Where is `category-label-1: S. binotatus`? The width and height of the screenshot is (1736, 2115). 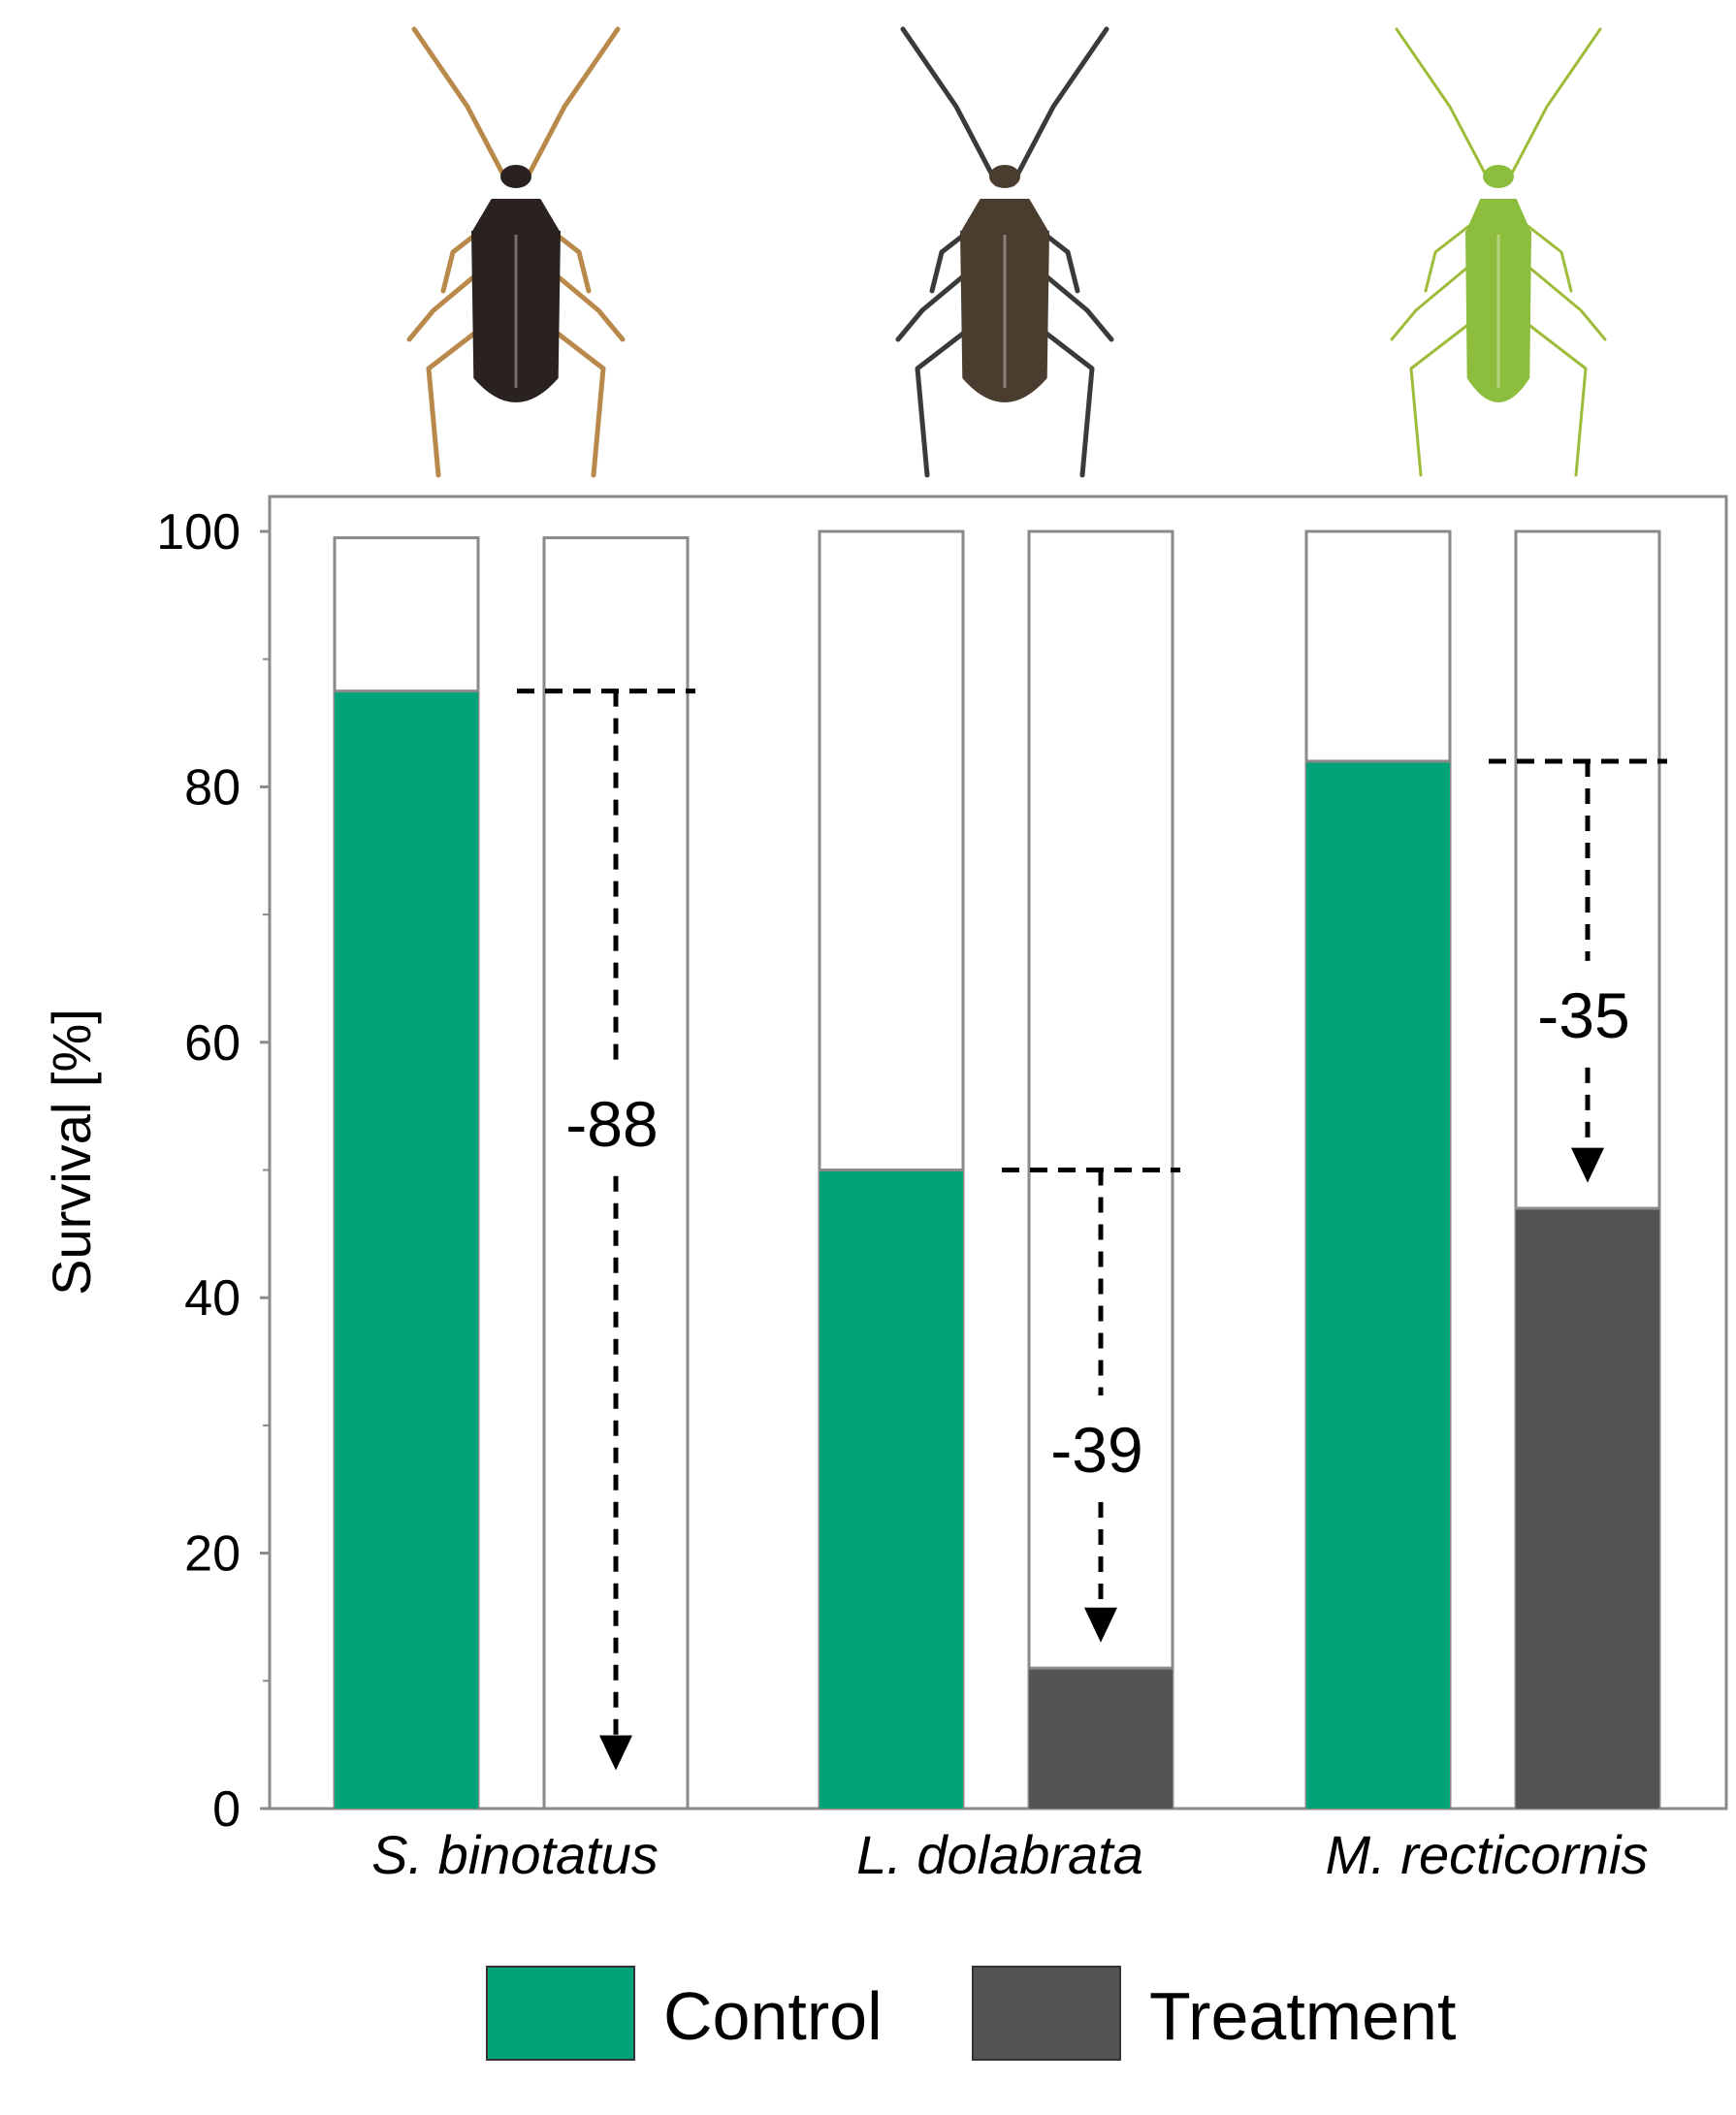
category-label-1: S. binotatus is located at coordinates (515, 1854).